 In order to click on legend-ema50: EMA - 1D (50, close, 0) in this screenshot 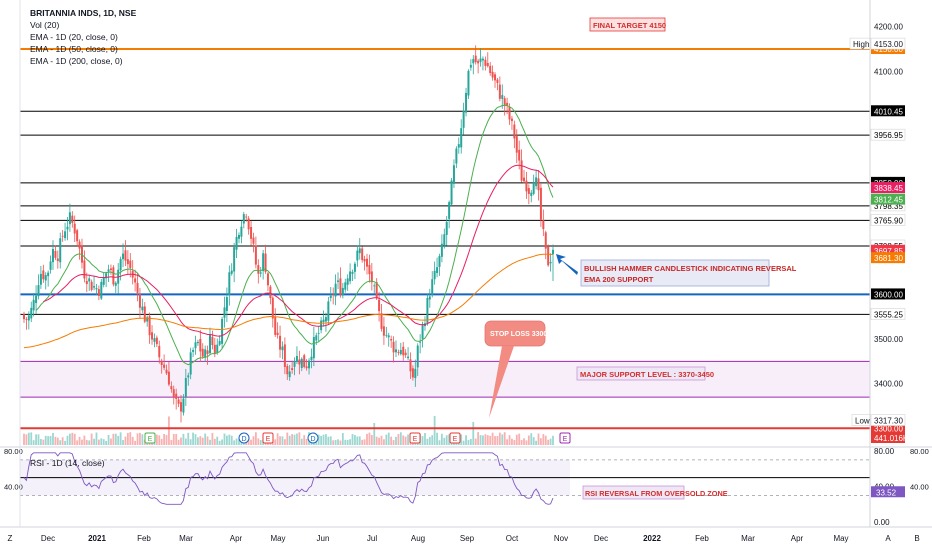, I will do `click(74, 49)`.